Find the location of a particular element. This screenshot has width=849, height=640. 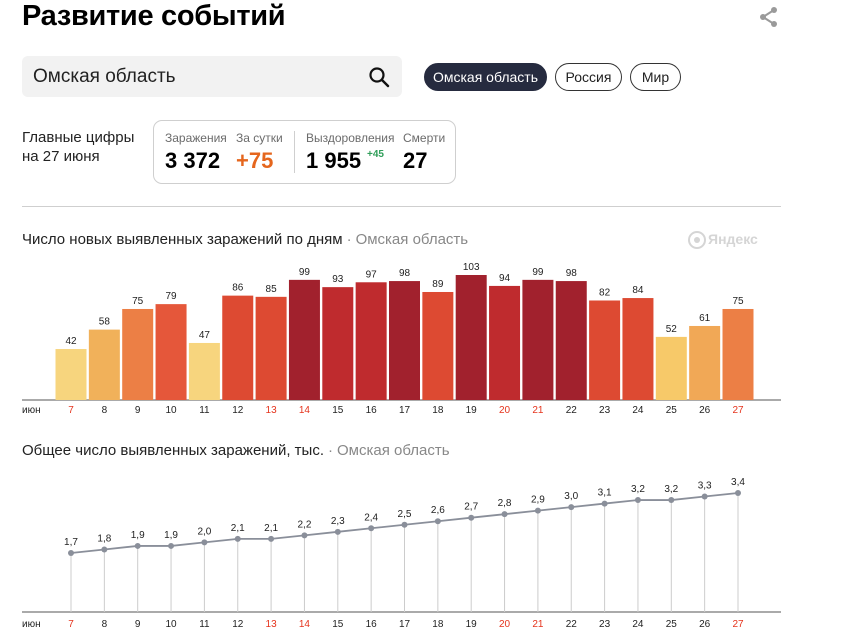

bar-chart-month-label: июн is located at coordinates (31, 410).